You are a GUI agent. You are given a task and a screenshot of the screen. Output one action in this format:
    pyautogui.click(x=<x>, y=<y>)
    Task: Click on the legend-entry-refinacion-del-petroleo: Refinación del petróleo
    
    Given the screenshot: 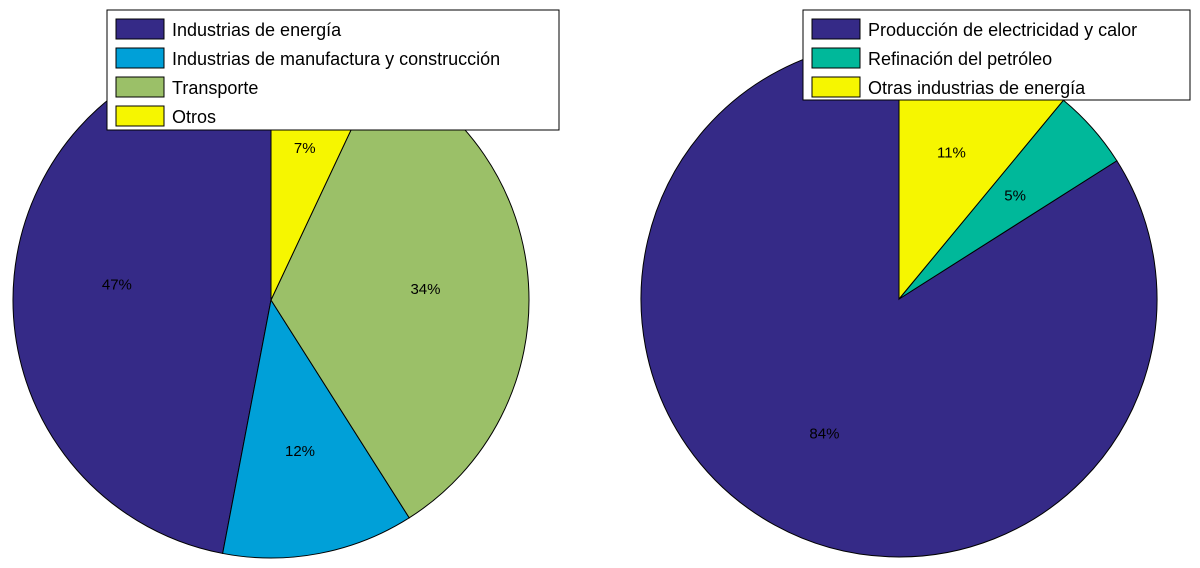 What is the action you would take?
    pyautogui.click(x=960, y=59)
    